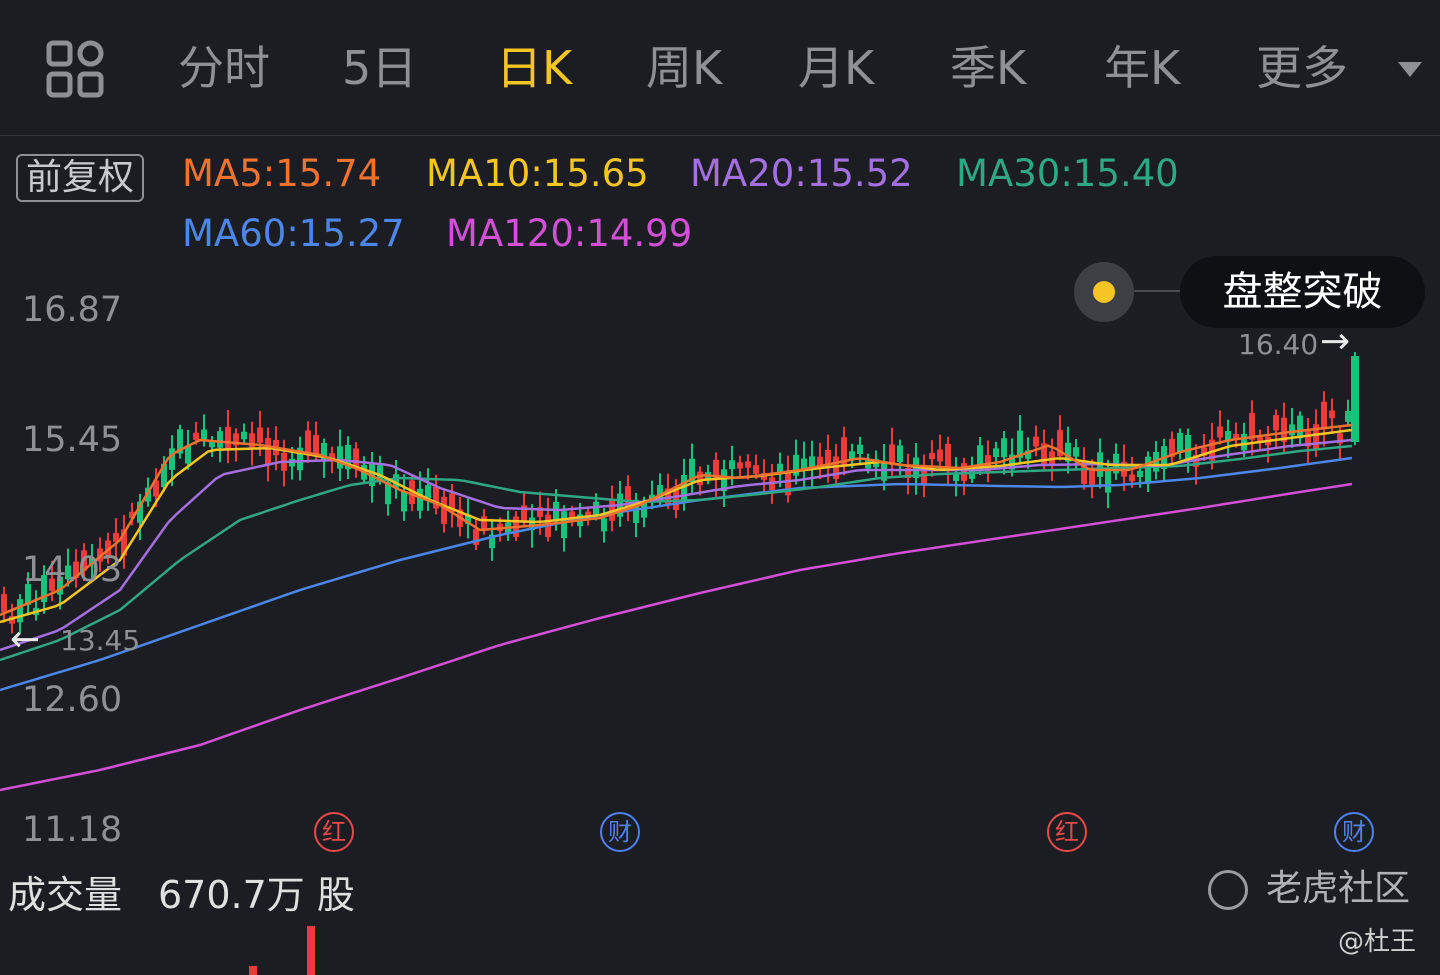 The height and width of the screenshot is (975, 1440). What do you see at coordinates (65, 895) in the screenshot?
I see `volume-title: 成交量` at bounding box center [65, 895].